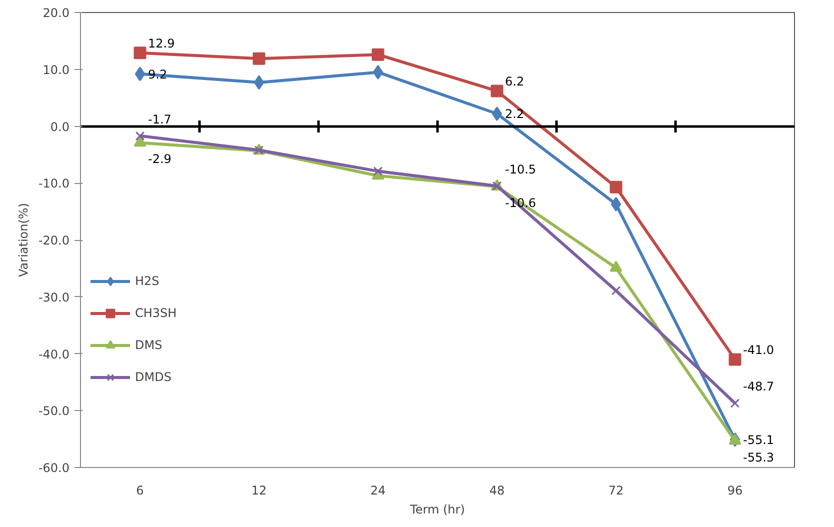  Describe the element at coordinates (54, 183) in the screenshot. I see `y-tick-label: -10.0` at that location.